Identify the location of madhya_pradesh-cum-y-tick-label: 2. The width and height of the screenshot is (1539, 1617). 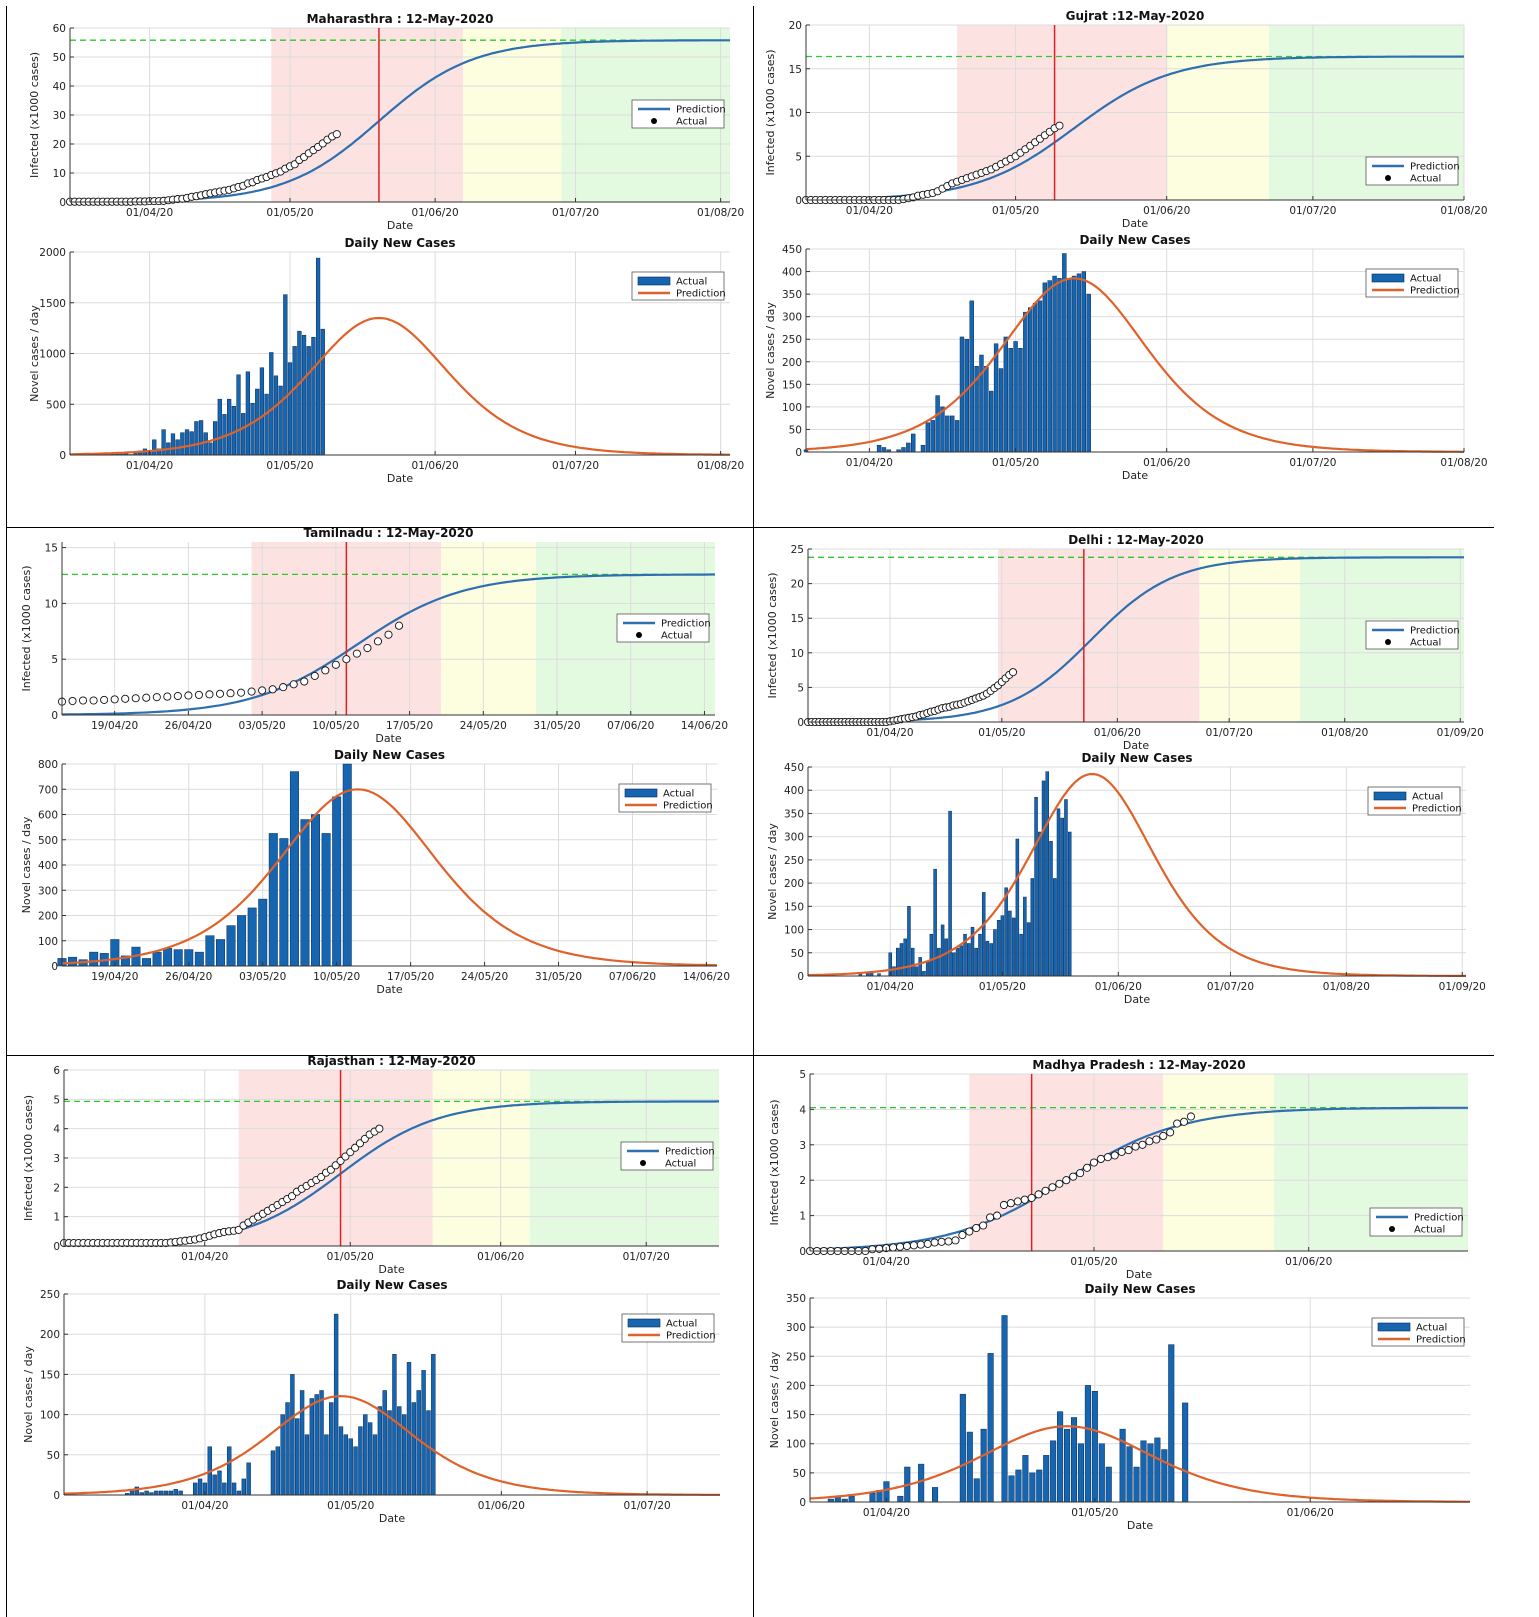
(802, 1181).